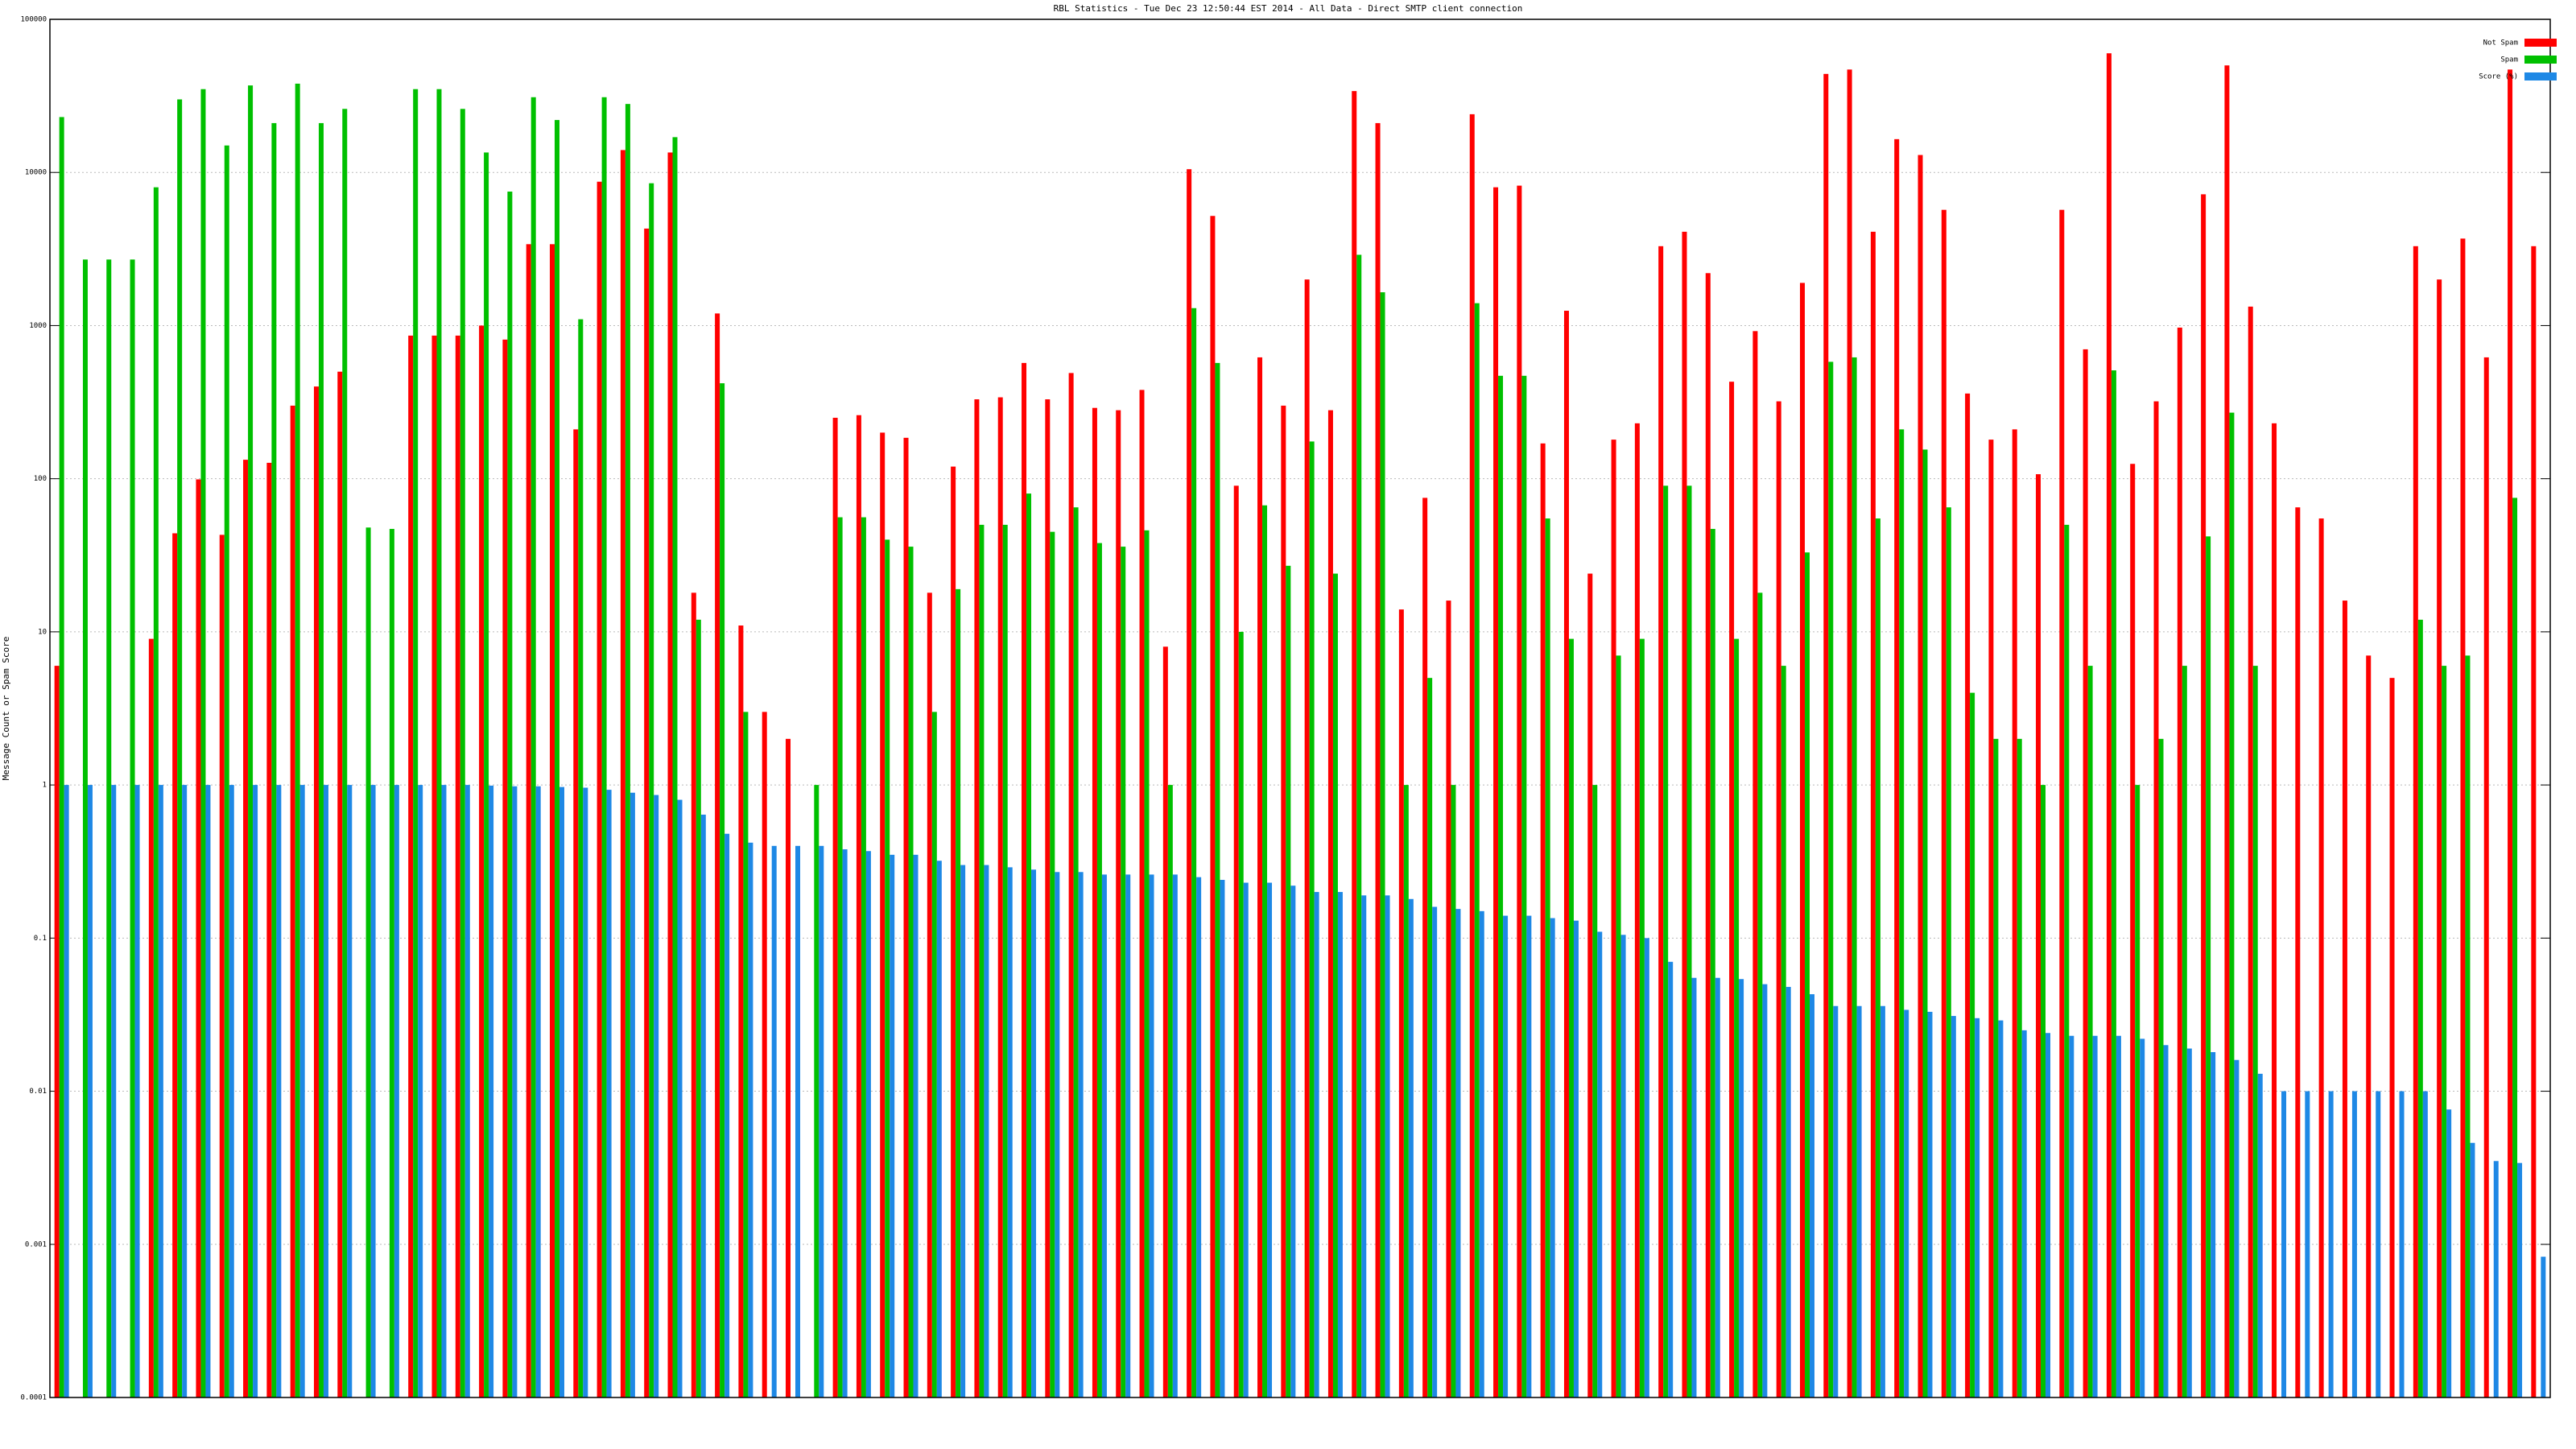 The width and height of the screenshot is (2576, 1449). I want to click on legend-label: Not Spam, so click(2500, 43).